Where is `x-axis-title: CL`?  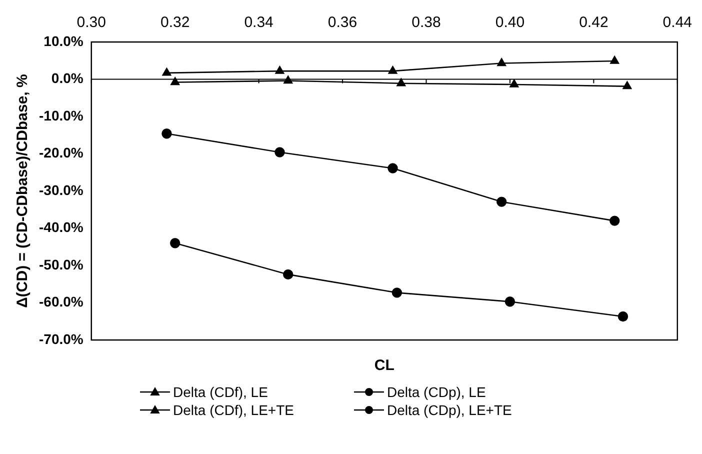
x-axis-title: CL is located at coordinates (384, 365).